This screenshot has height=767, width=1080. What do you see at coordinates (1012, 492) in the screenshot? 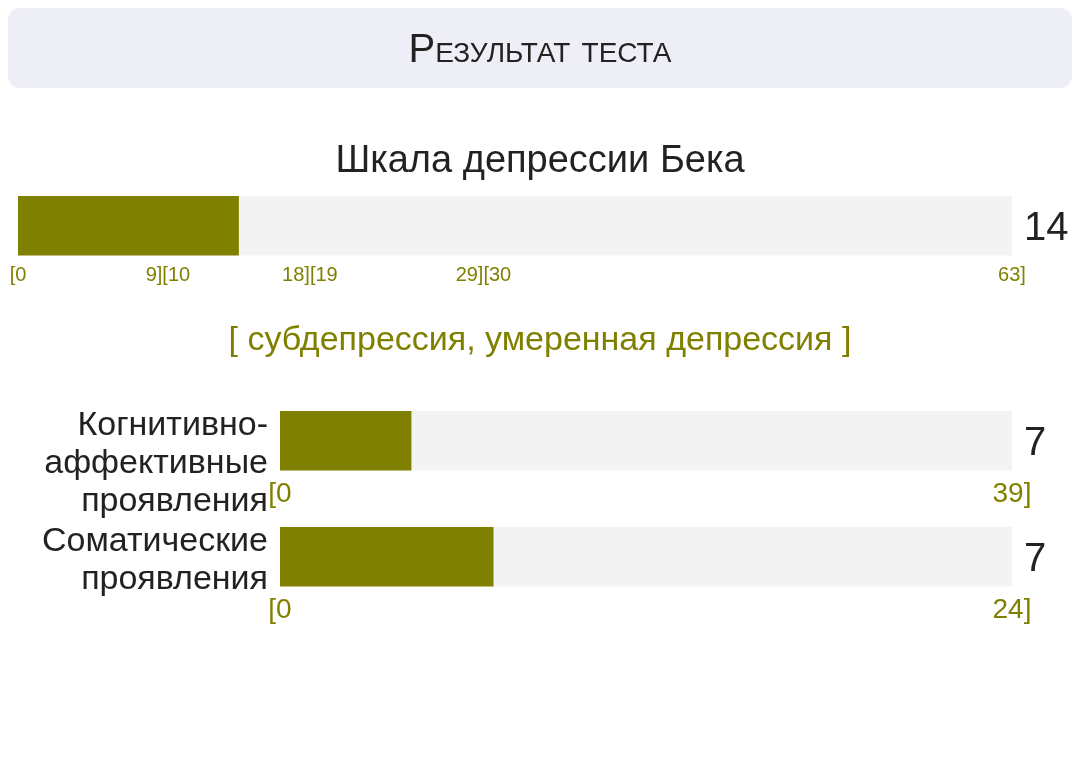
I see `x-tick-label: 39]` at bounding box center [1012, 492].